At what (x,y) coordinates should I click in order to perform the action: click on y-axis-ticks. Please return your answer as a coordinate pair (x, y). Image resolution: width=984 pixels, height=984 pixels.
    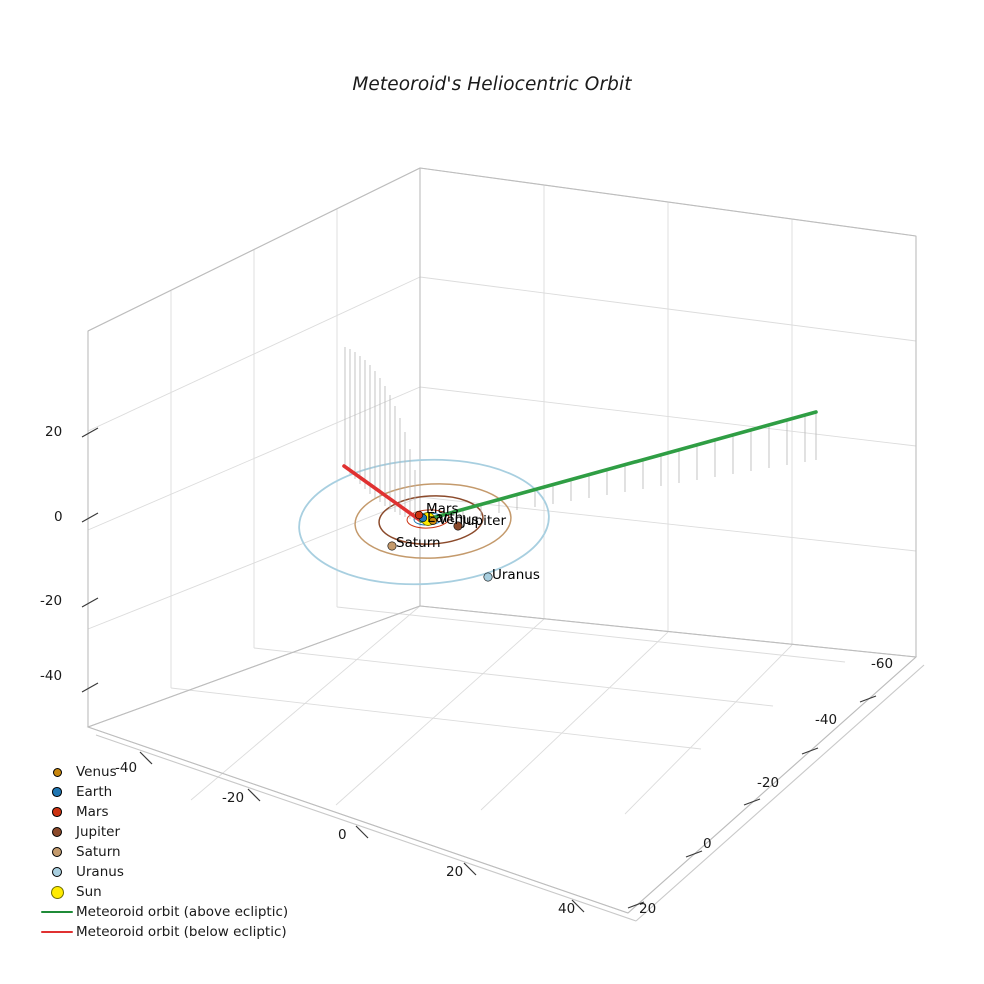
    Looking at the image, I should click on (752, 802).